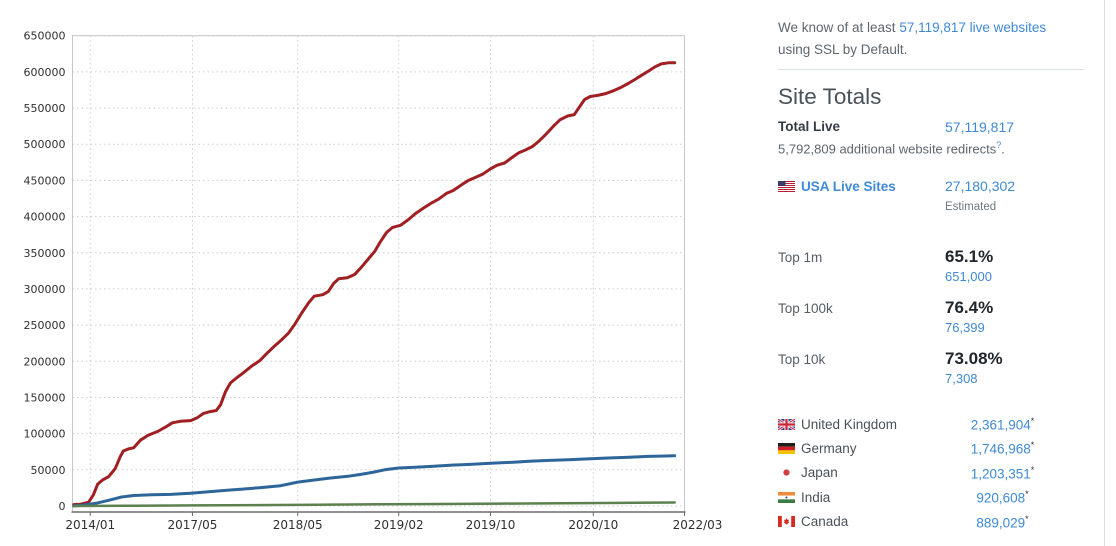  What do you see at coordinates (786, 497) in the screenshot?
I see `india-flag-icon` at bounding box center [786, 497].